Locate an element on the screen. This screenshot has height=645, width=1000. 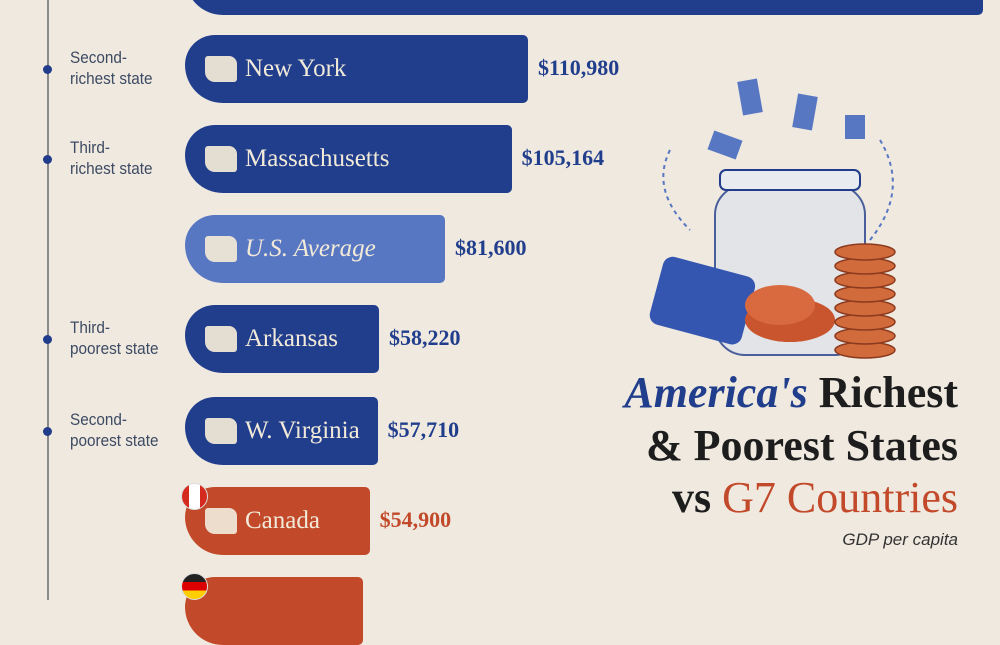
value-label: $54,900 is located at coordinates (415, 519).